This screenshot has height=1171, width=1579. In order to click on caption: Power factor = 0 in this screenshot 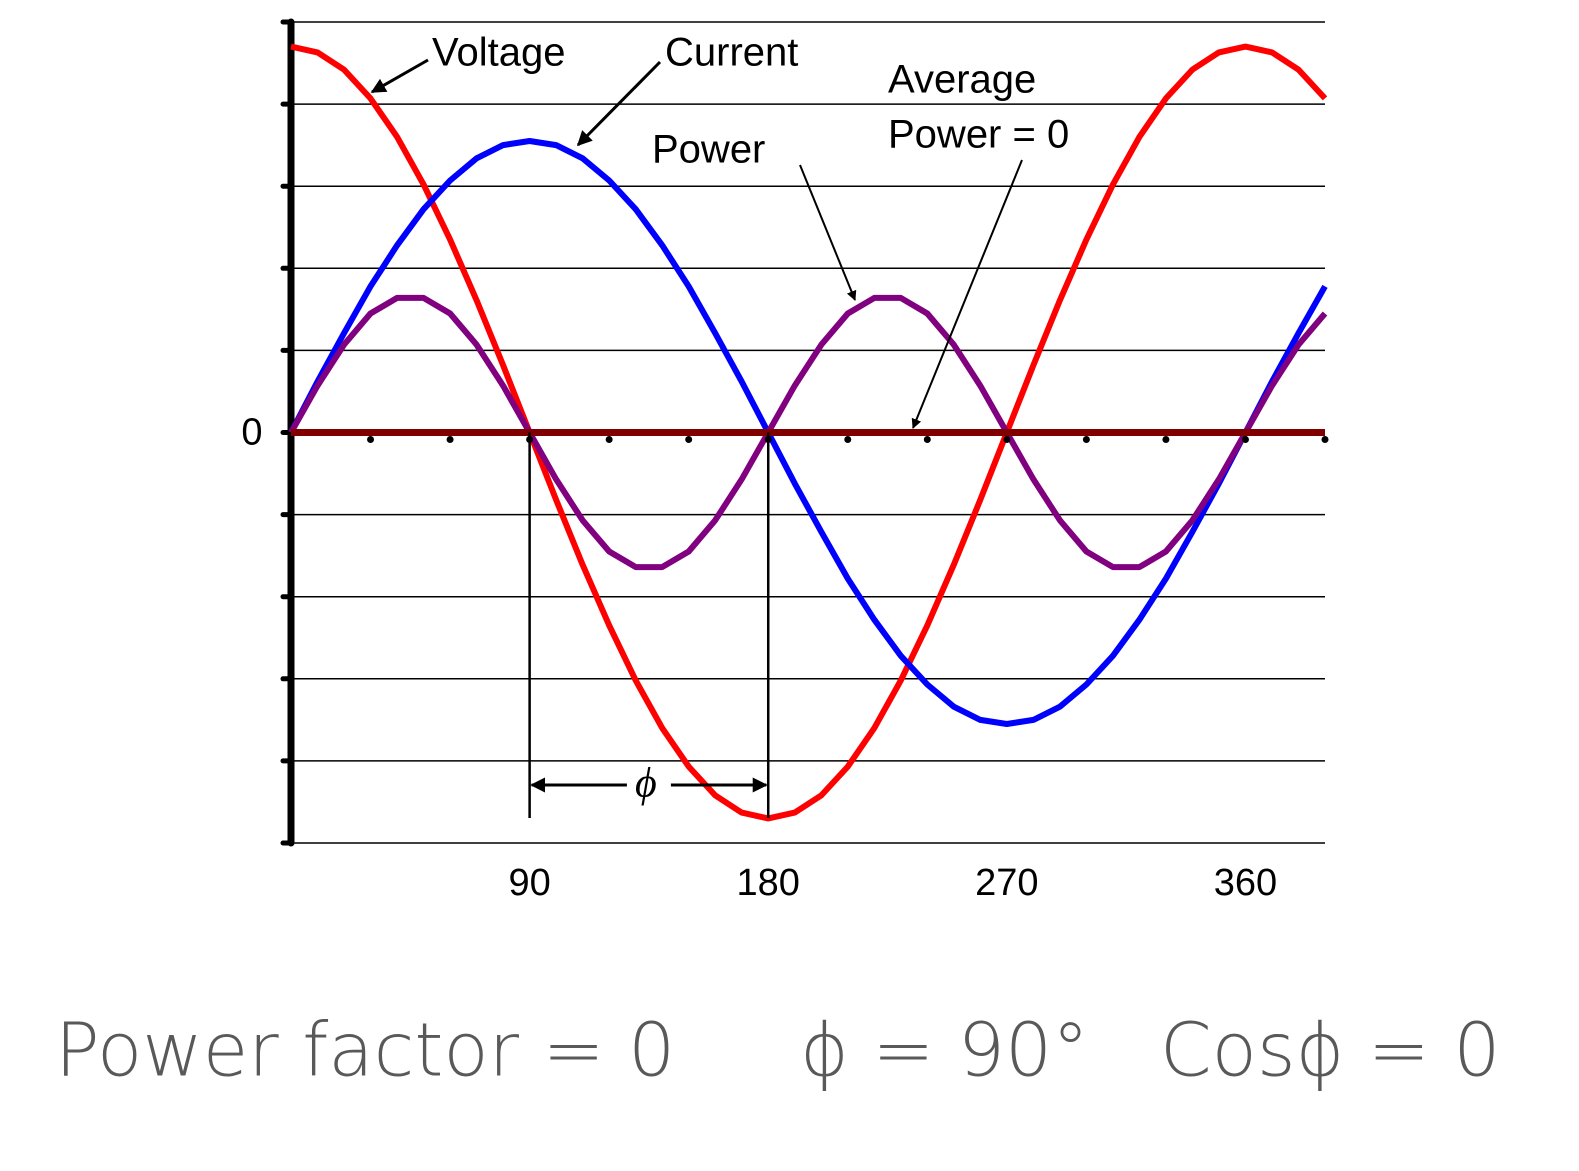, I will do `click(365, 1051)`.